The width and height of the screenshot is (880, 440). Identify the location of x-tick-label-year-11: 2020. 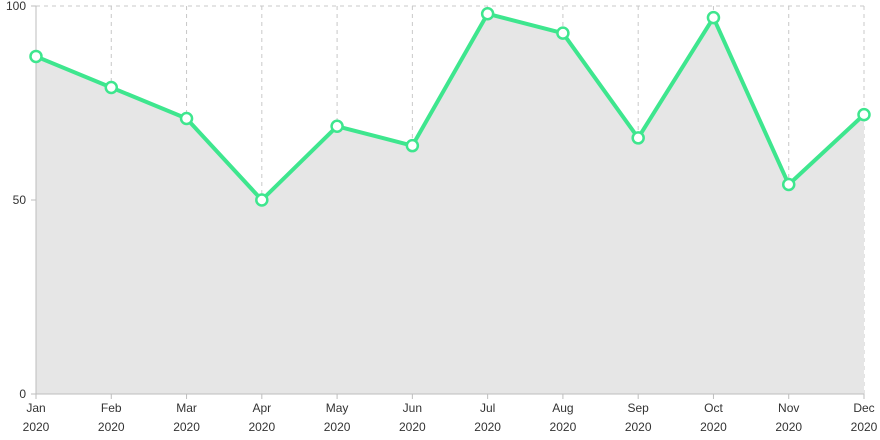
(788, 427).